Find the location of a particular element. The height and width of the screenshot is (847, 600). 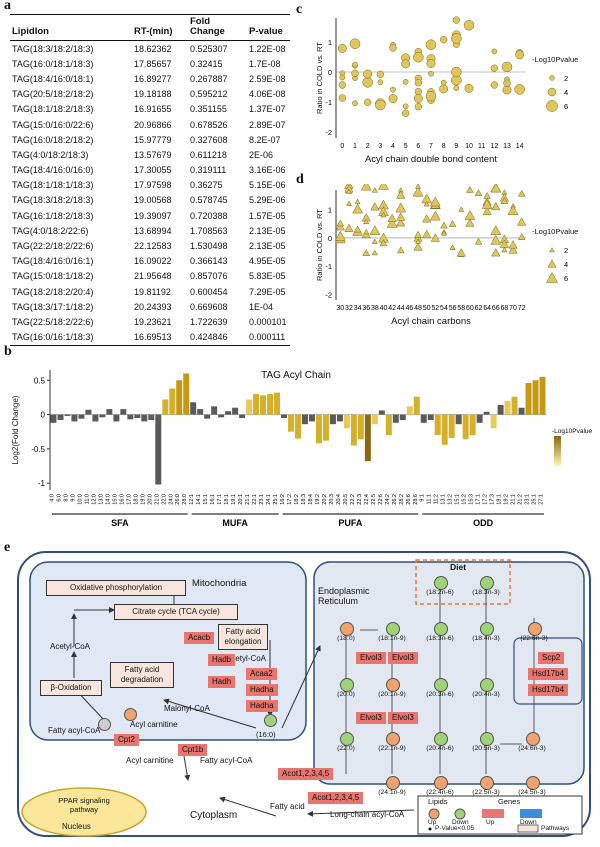

er-node-label: (20:0) is located at coordinates (346, 694).